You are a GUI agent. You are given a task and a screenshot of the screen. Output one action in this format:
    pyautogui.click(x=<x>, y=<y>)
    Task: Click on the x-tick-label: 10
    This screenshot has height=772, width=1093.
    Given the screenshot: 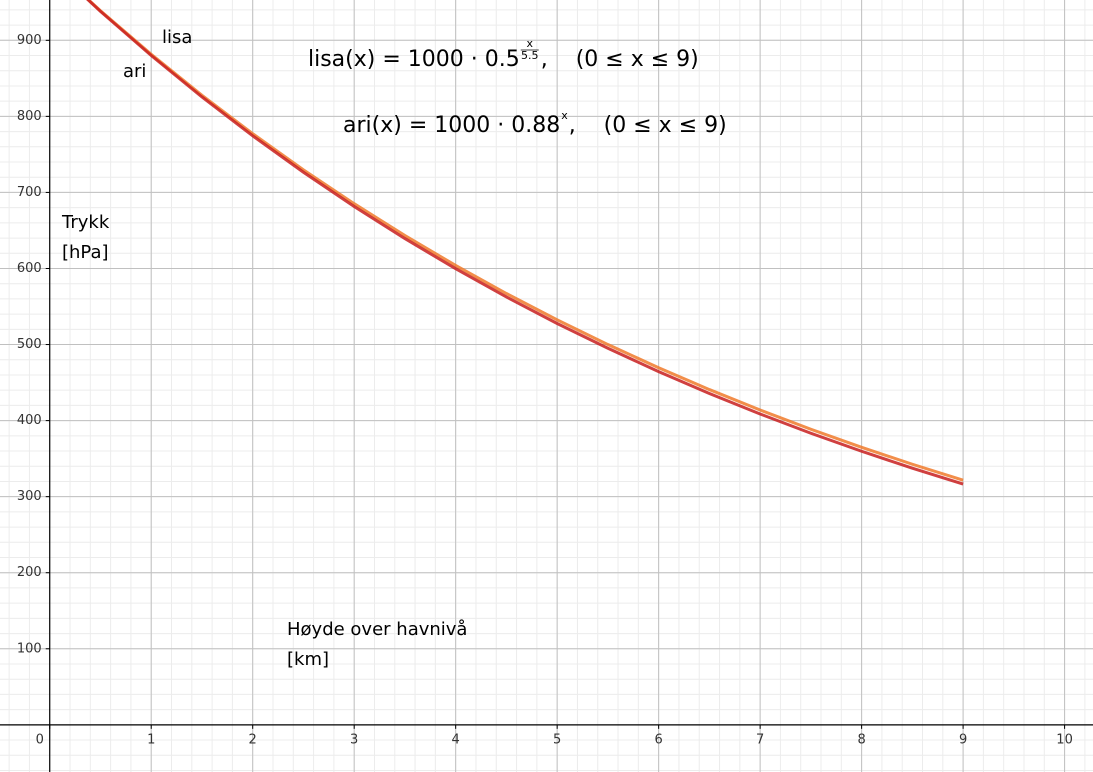 What is the action you would take?
    pyautogui.click(x=1064, y=739)
    